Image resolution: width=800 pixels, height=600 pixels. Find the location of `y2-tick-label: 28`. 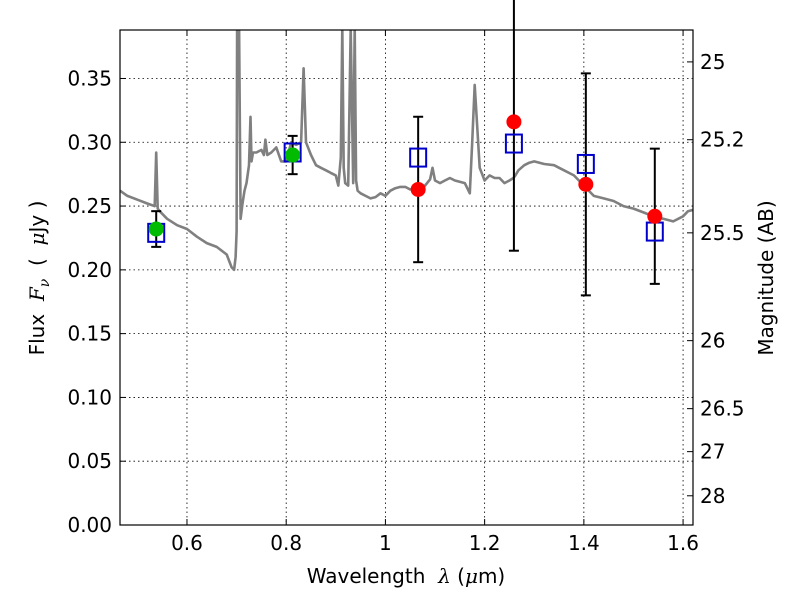

y2-tick-label: 28 is located at coordinates (712, 496).